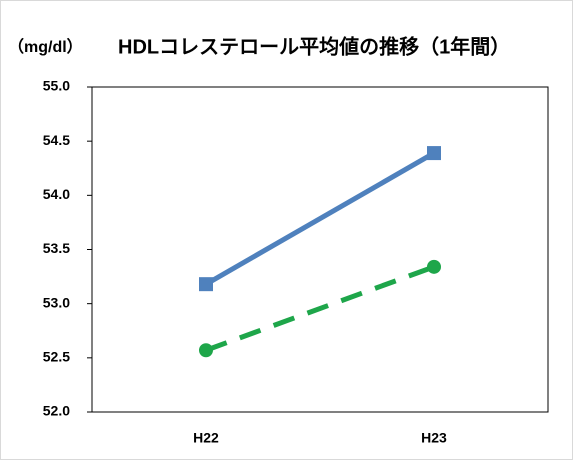 The width and height of the screenshot is (573, 460). What do you see at coordinates (314, 46) in the screenshot?
I see `chart-title: HDLコレステロール平均値の推移（1年間）` at bounding box center [314, 46].